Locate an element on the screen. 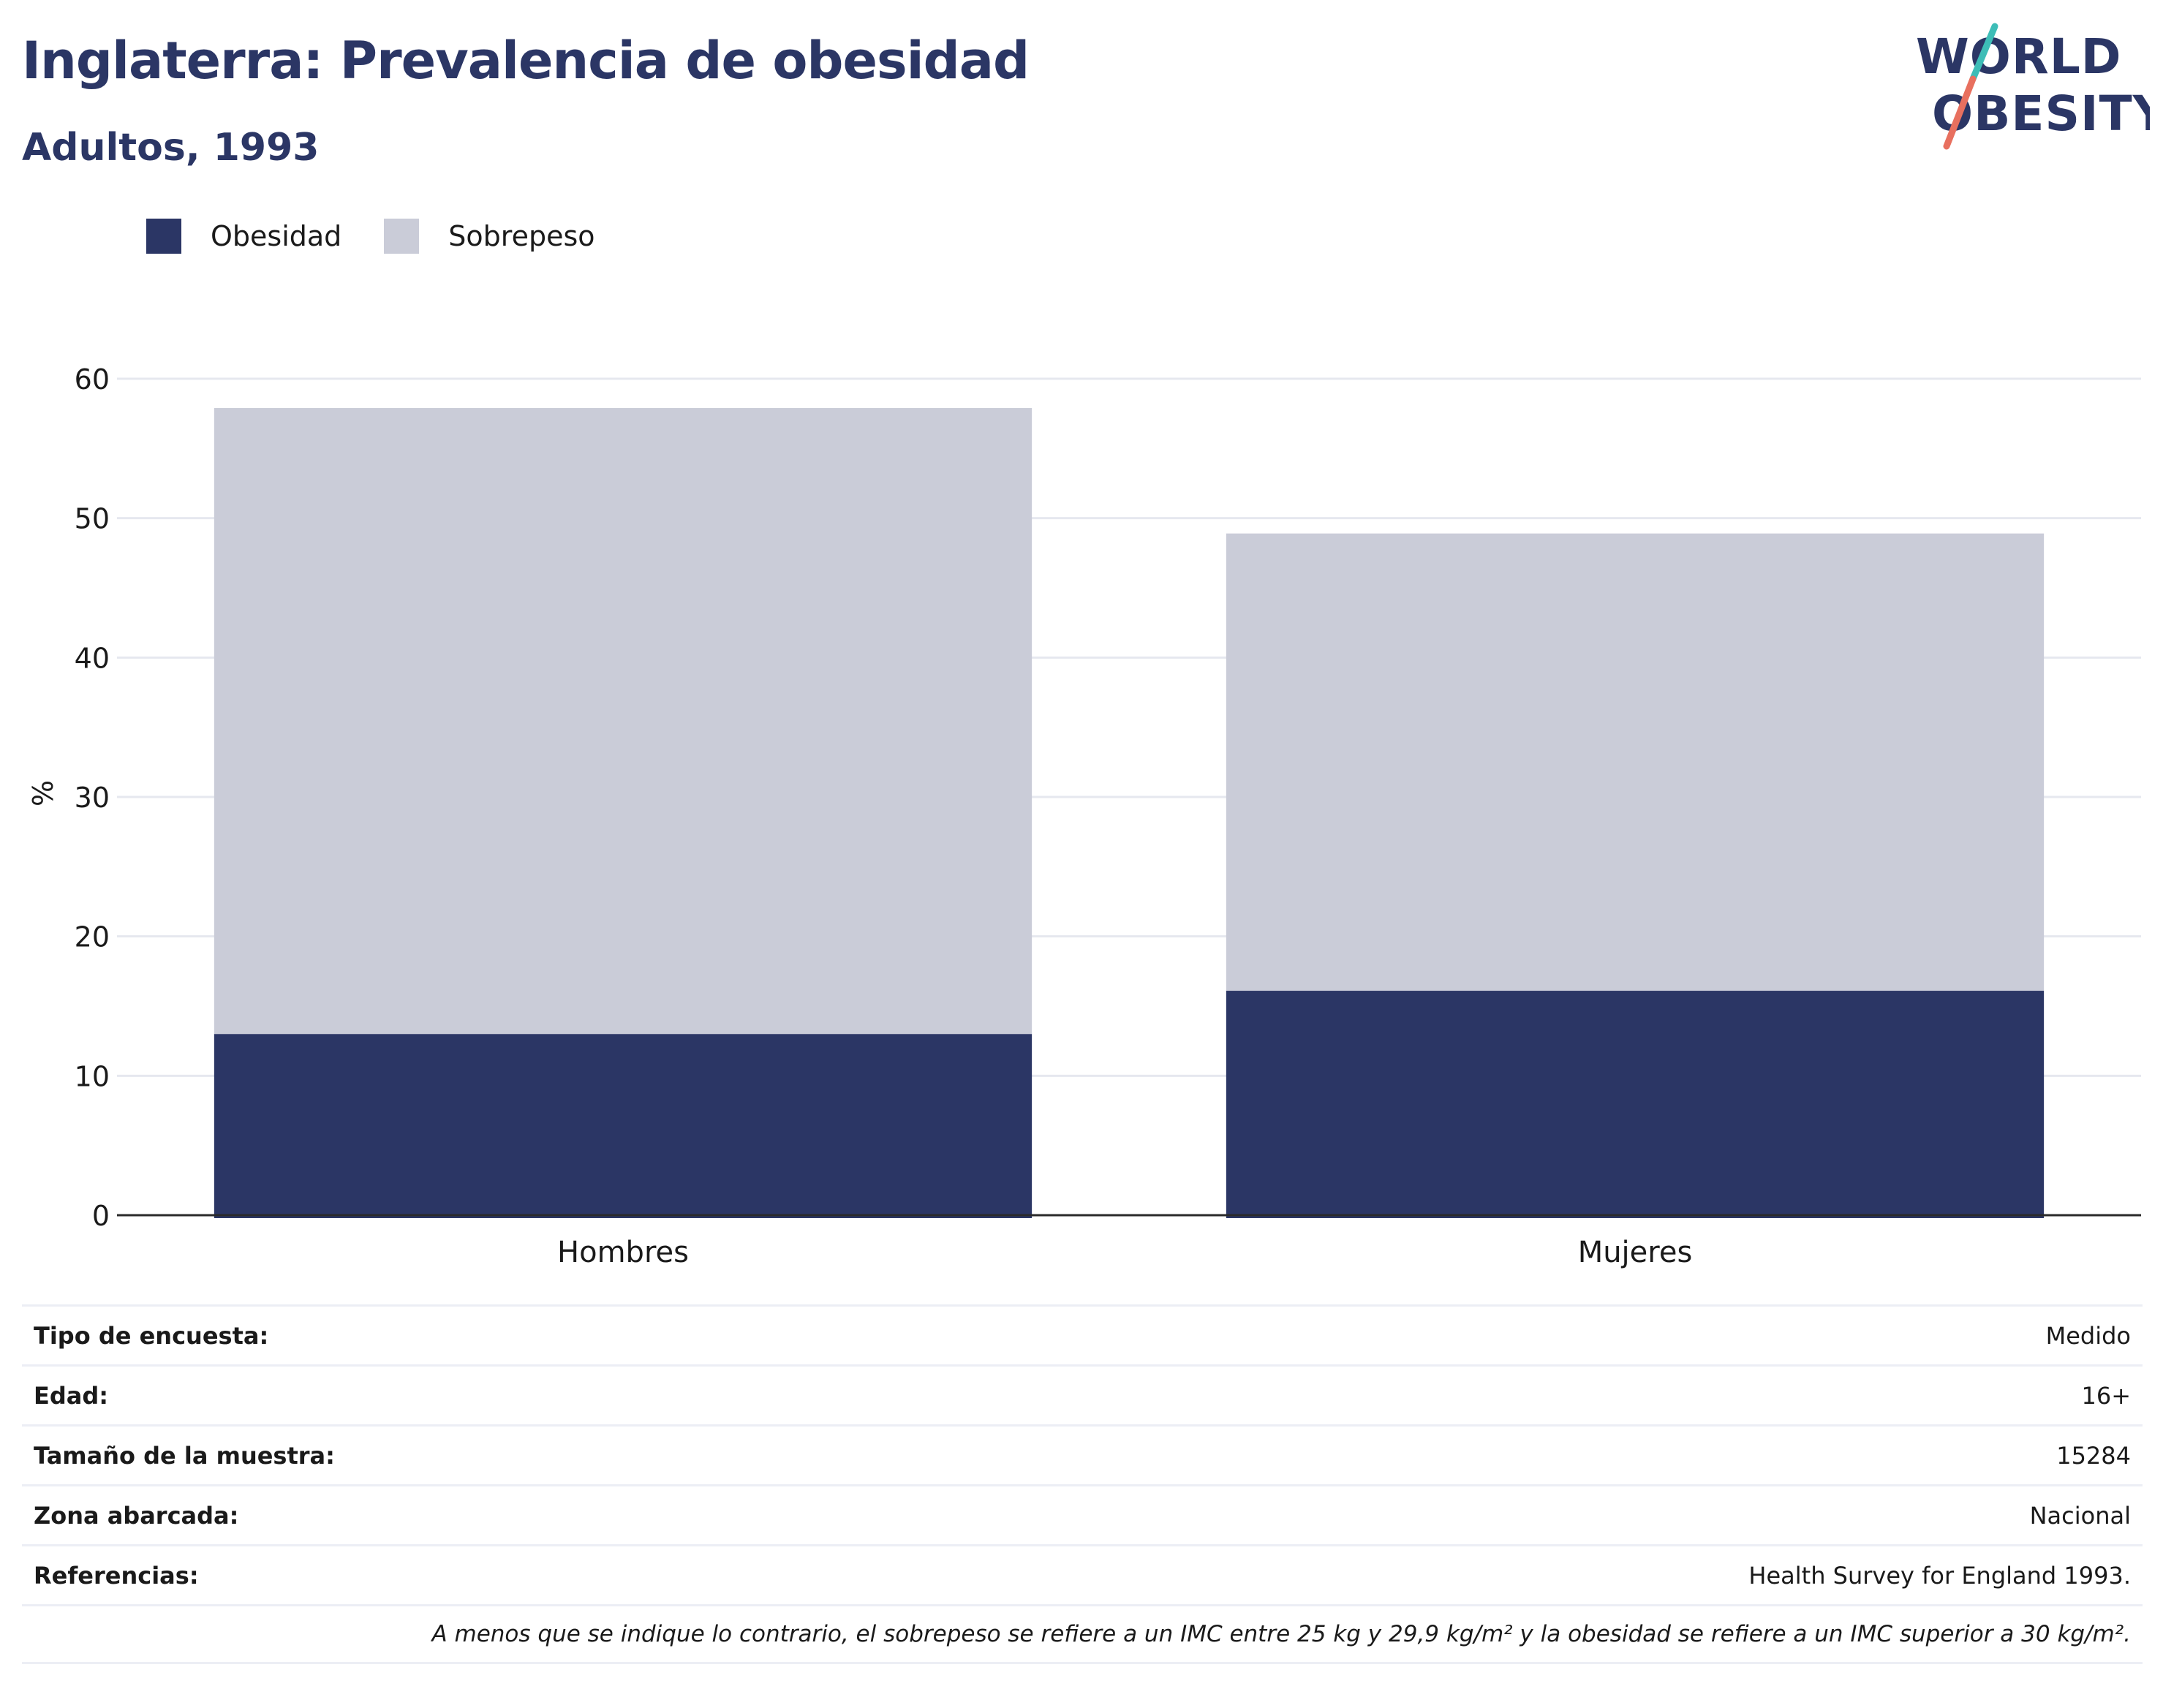 This screenshot has height=1708, width=2163. info-label: Zona abarcada: is located at coordinates (136, 1515).